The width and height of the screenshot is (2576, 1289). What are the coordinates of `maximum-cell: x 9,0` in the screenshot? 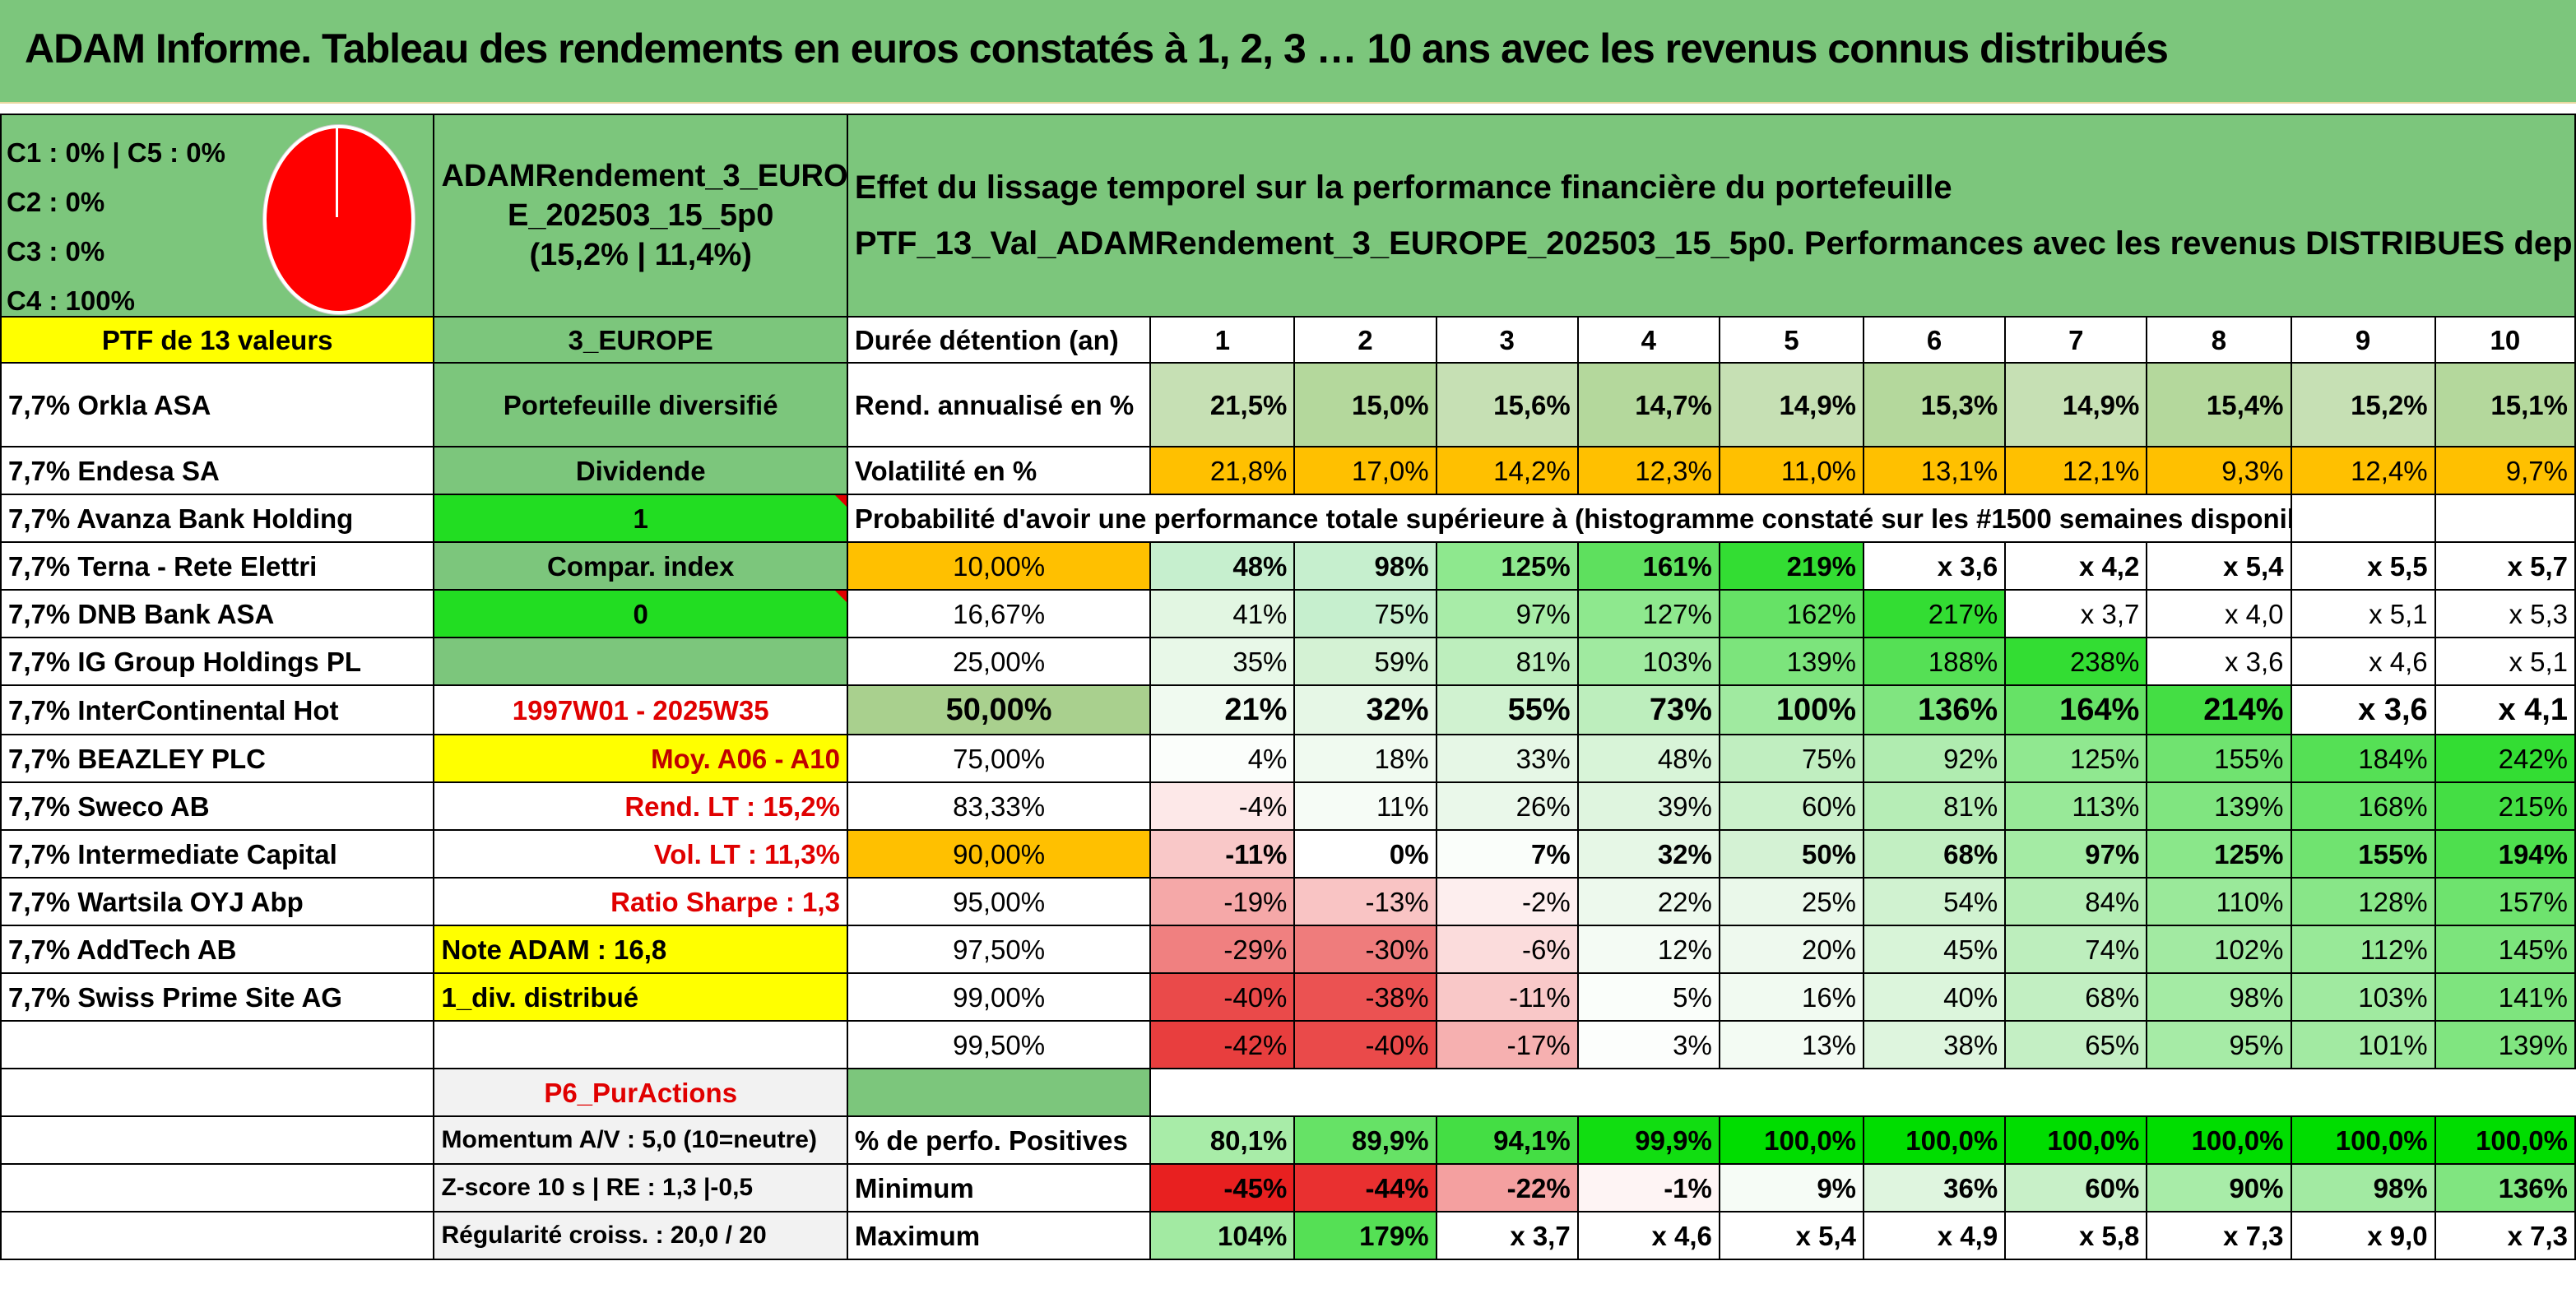 It's located at (2363, 1235).